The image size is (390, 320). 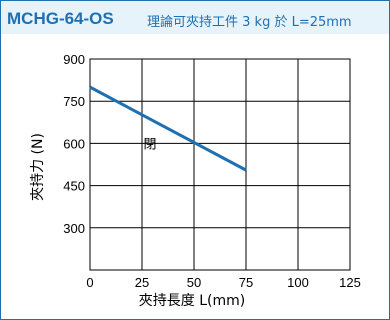 I want to click on chart-header: MCHG-64-OS 理論可夾持工件 3 kg 於 L=25mm, so click(x=195, y=17).